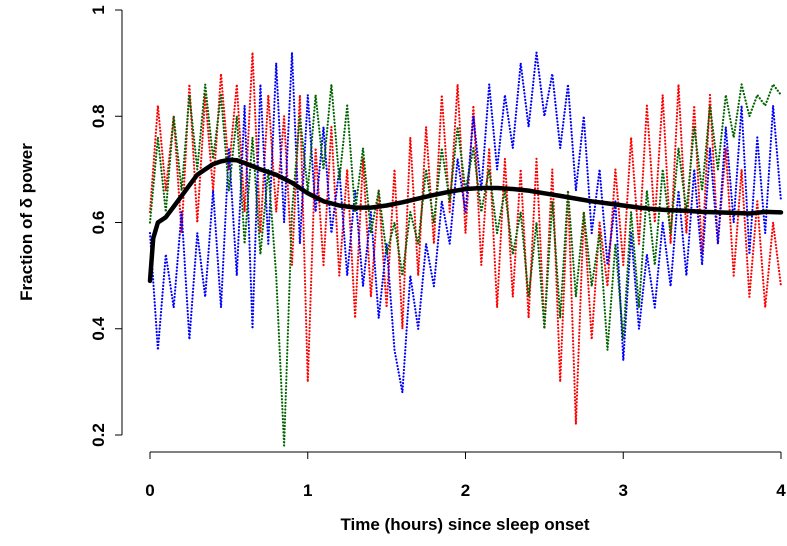 The width and height of the screenshot is (787, 546). What do you see at coordinates (781, 490) in the screenshot?
I see `x-tick-label: 4` at bounding box center [781, 490].